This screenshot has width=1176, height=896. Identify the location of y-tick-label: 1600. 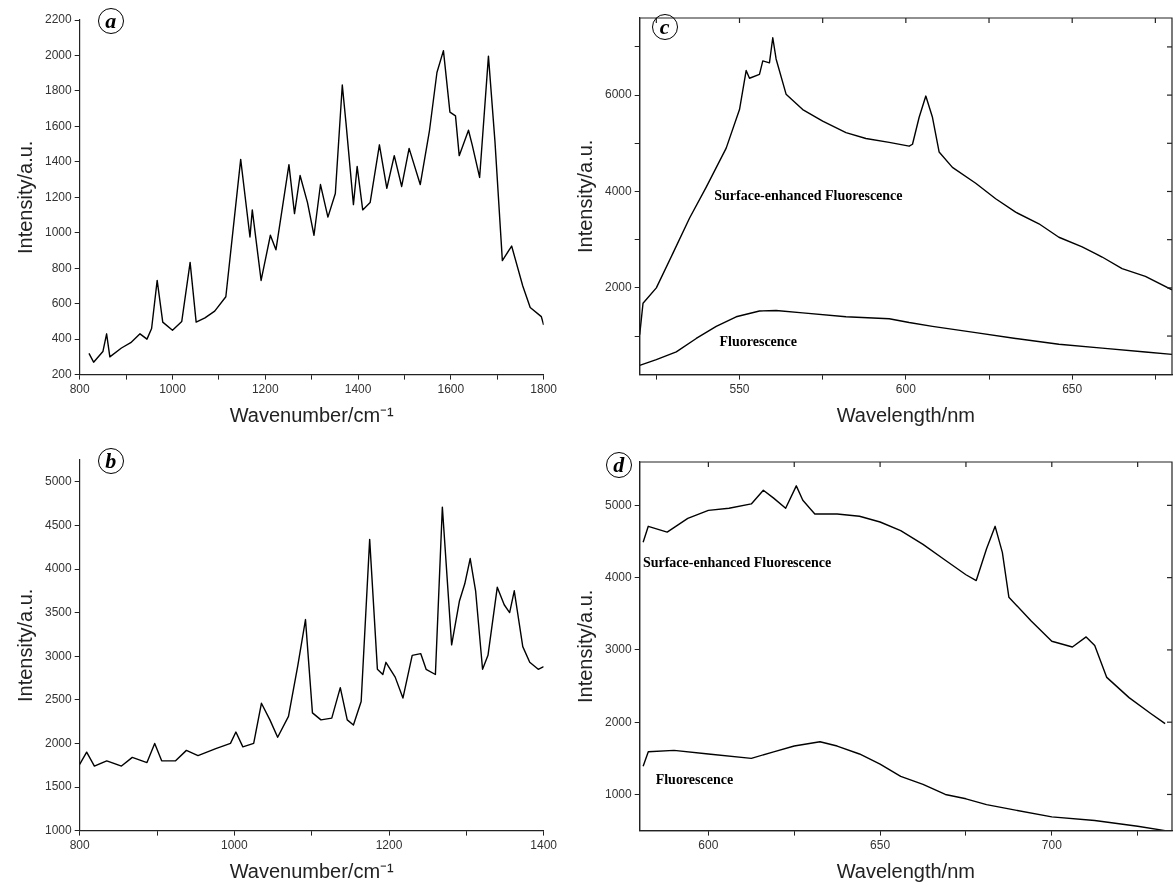
(58, 125).